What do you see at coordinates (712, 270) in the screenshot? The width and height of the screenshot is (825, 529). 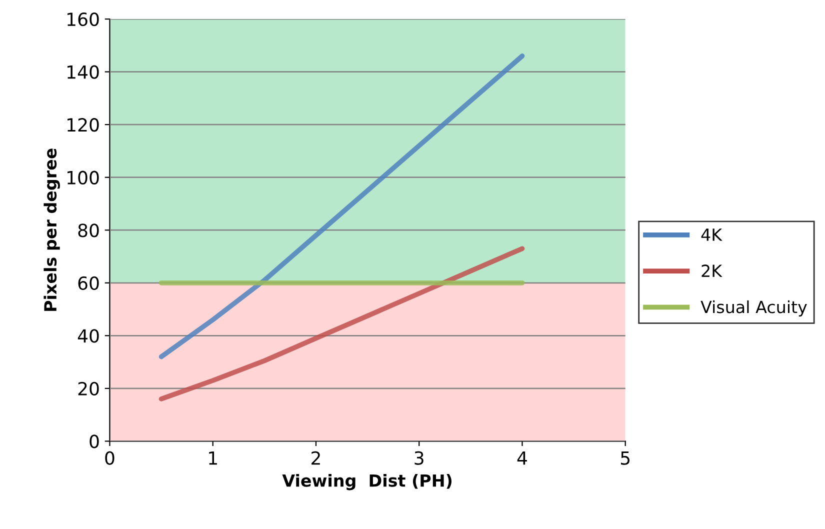 I see `legend-label: 2K` at bounding box center [712, 270].